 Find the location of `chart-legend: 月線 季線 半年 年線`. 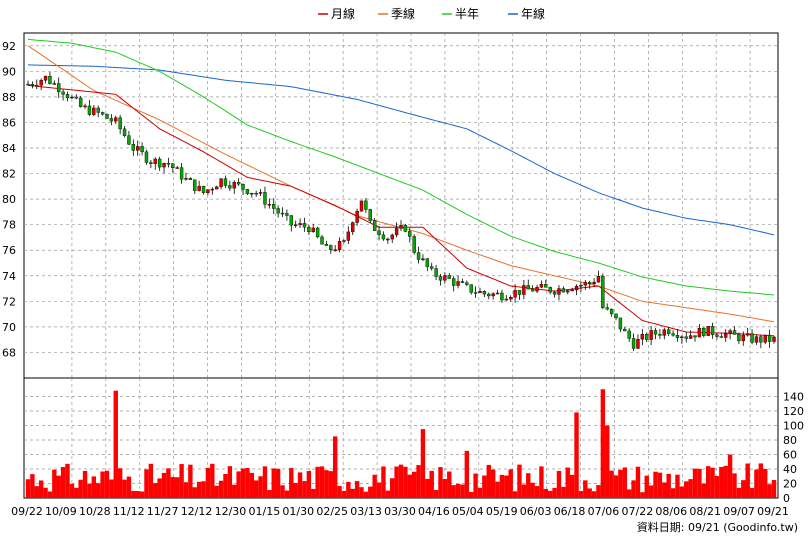

chart-legend: 月線 季線 半年 年線 is located at coordinates (431, 13).